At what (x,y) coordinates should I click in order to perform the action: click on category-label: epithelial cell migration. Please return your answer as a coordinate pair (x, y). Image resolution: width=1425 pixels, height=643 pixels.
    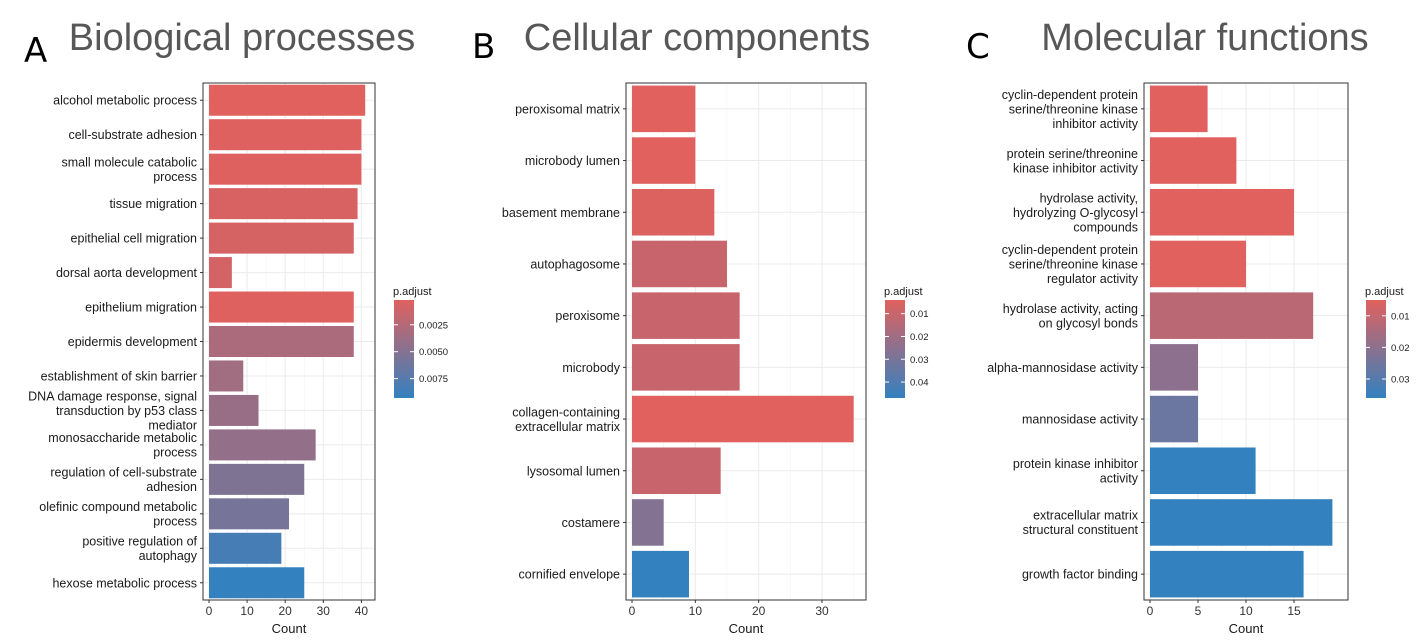
    Looking at the image, I should click on (134, 239).